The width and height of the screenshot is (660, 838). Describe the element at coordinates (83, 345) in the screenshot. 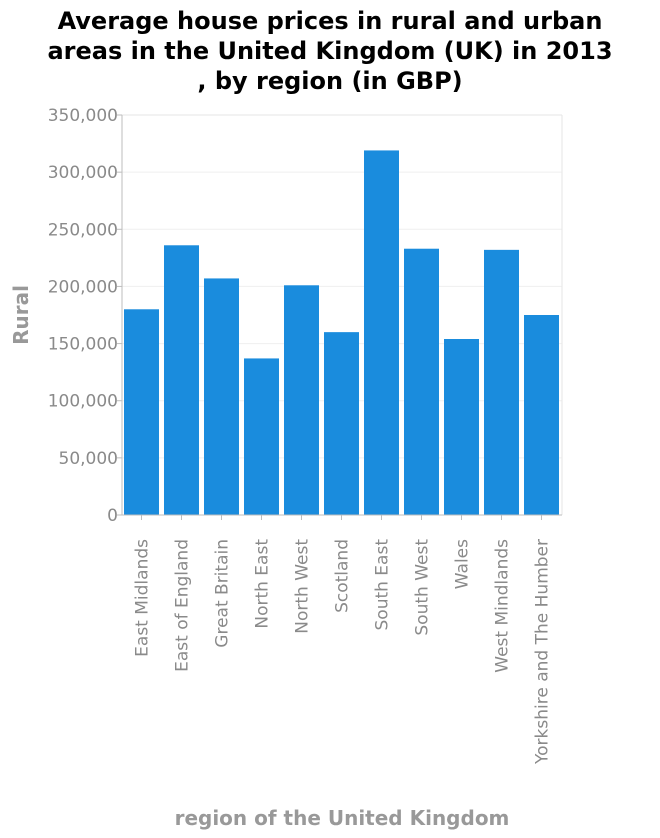

I see `y-tick-label: 150,000` at that location.